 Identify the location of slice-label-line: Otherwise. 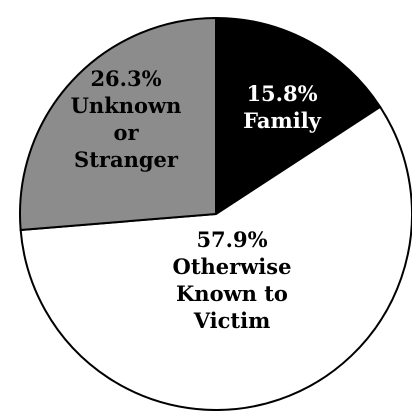
(232, 266).